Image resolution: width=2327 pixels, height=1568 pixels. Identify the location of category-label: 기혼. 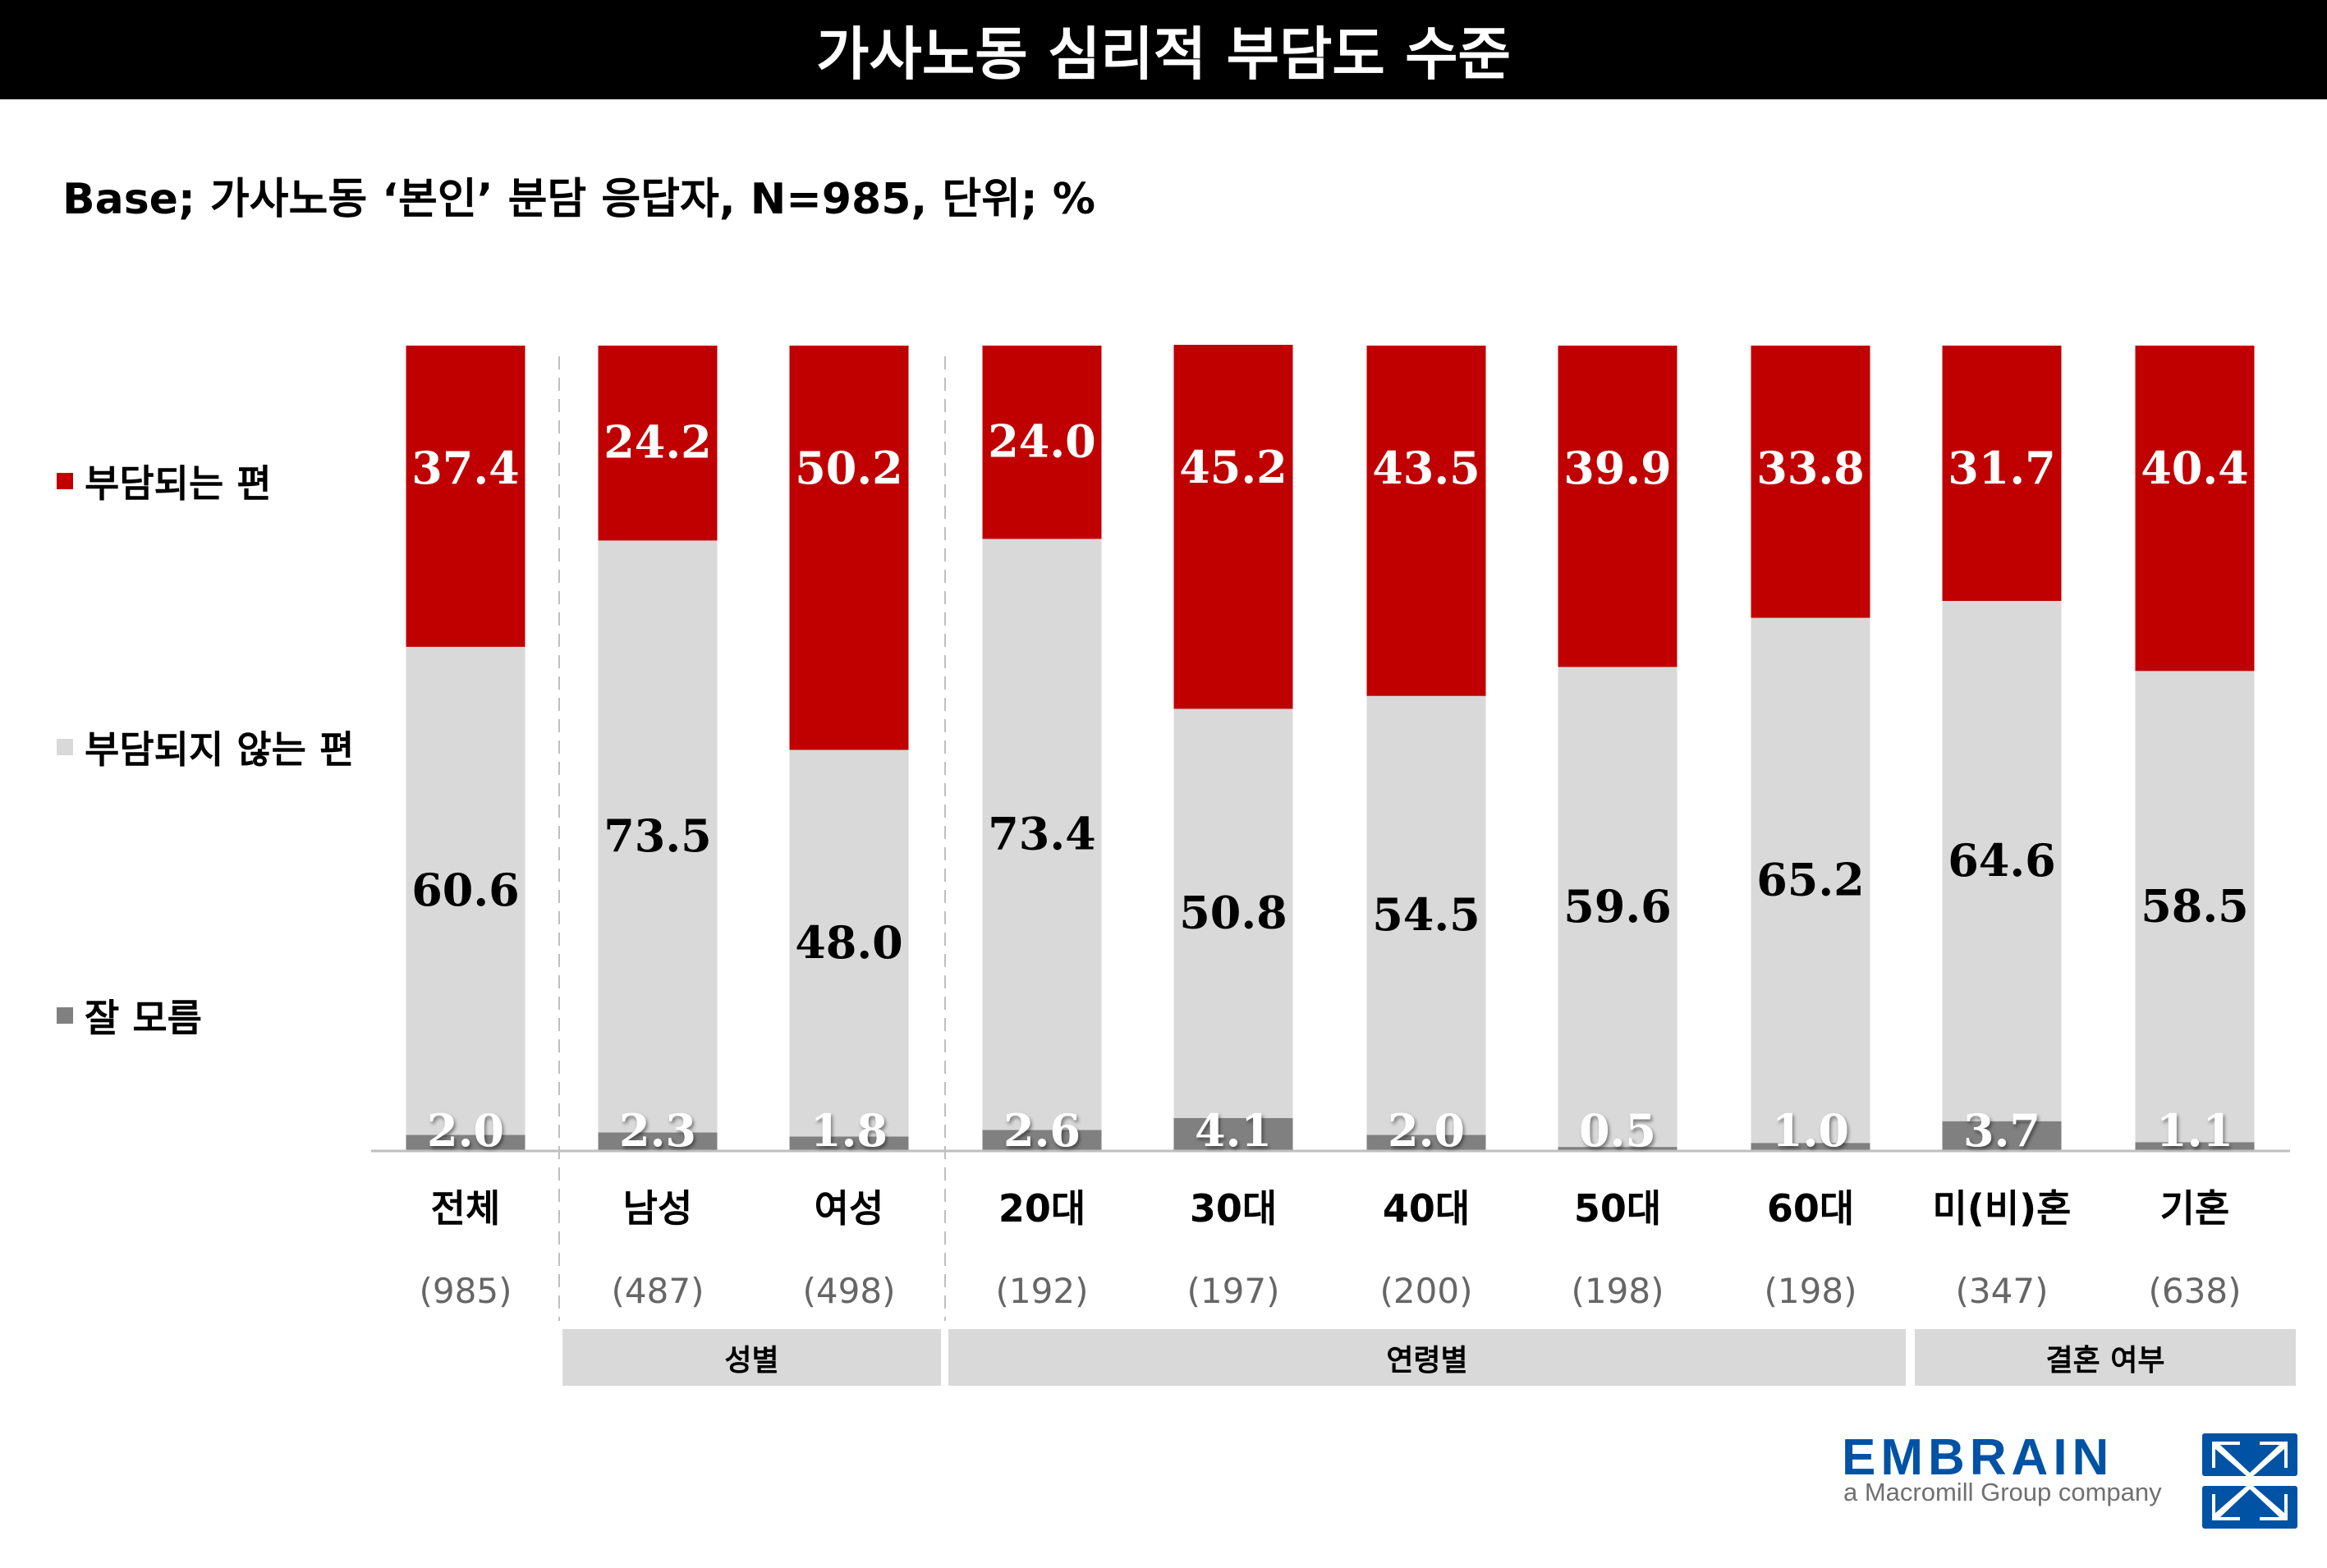
(2195, 1208).